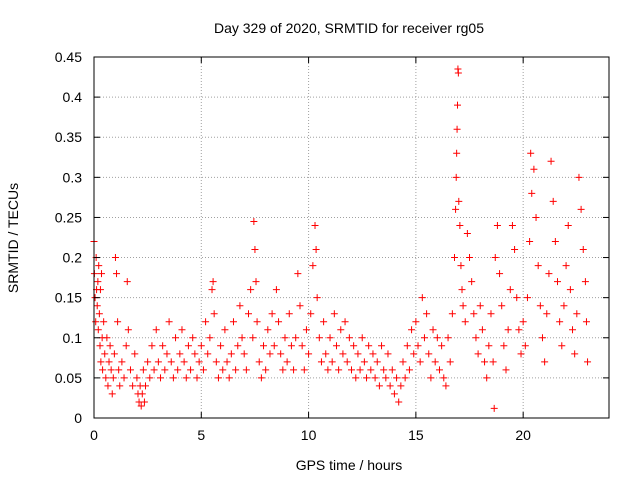 The height and width of the screenshot is (480, 640). Describe the element at coordinates (73, 338) in the screenshot. I see `y-tick-label: 0.1` at that location.